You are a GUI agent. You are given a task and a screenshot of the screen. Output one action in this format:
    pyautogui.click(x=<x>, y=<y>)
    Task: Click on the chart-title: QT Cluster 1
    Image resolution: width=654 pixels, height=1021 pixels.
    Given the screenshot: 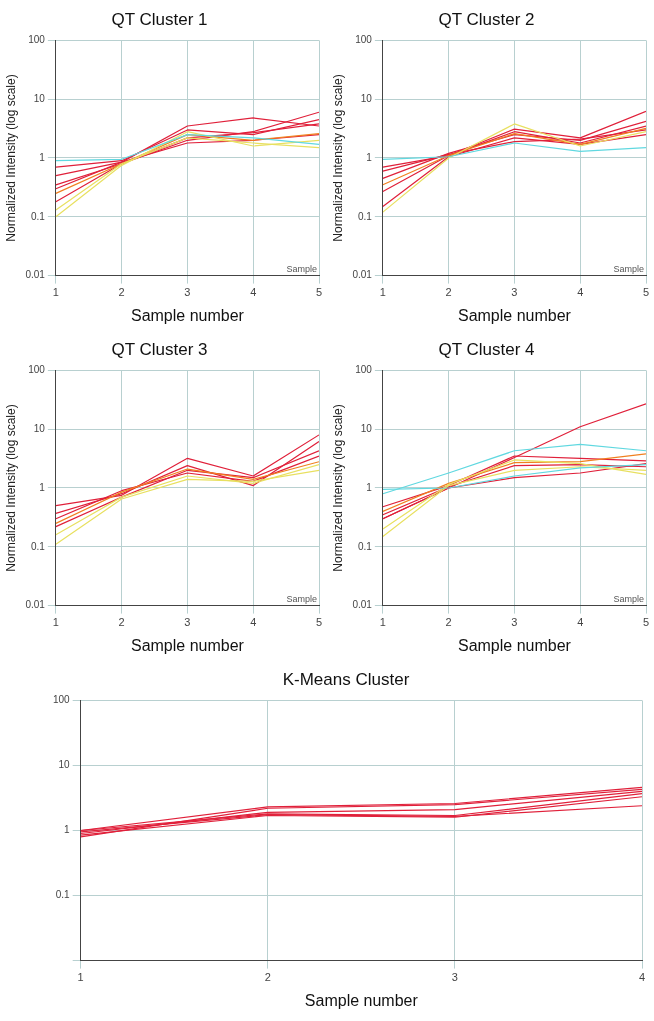 What is the action you would take?
    pyautogui.click(x=159, y=19)
    